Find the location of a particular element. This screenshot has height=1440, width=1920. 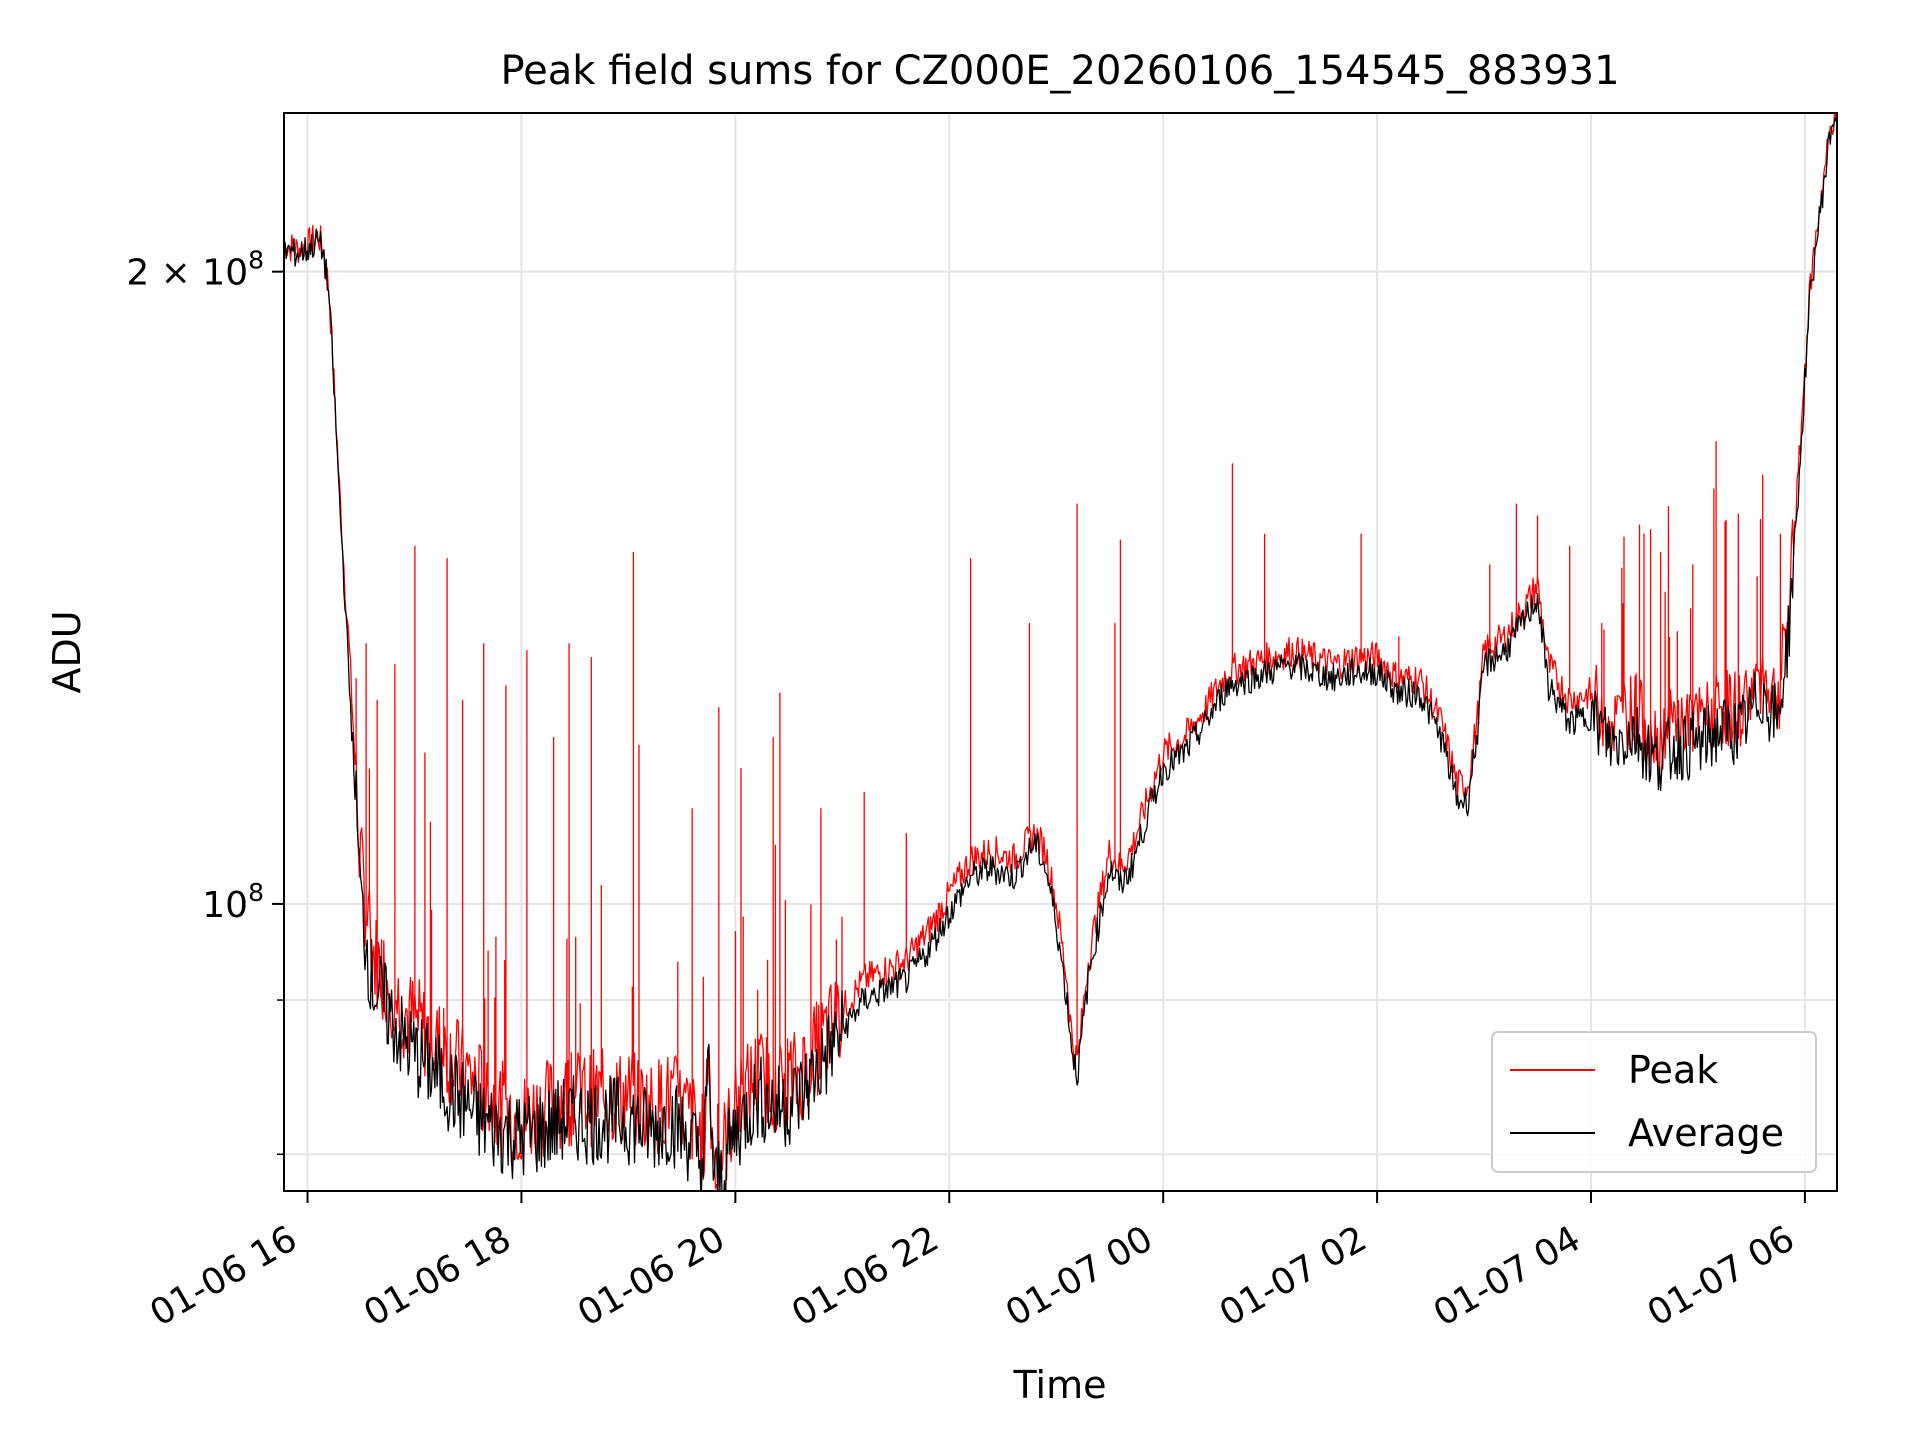

legend: Peak Average is located at coordinates (1654, 1102).